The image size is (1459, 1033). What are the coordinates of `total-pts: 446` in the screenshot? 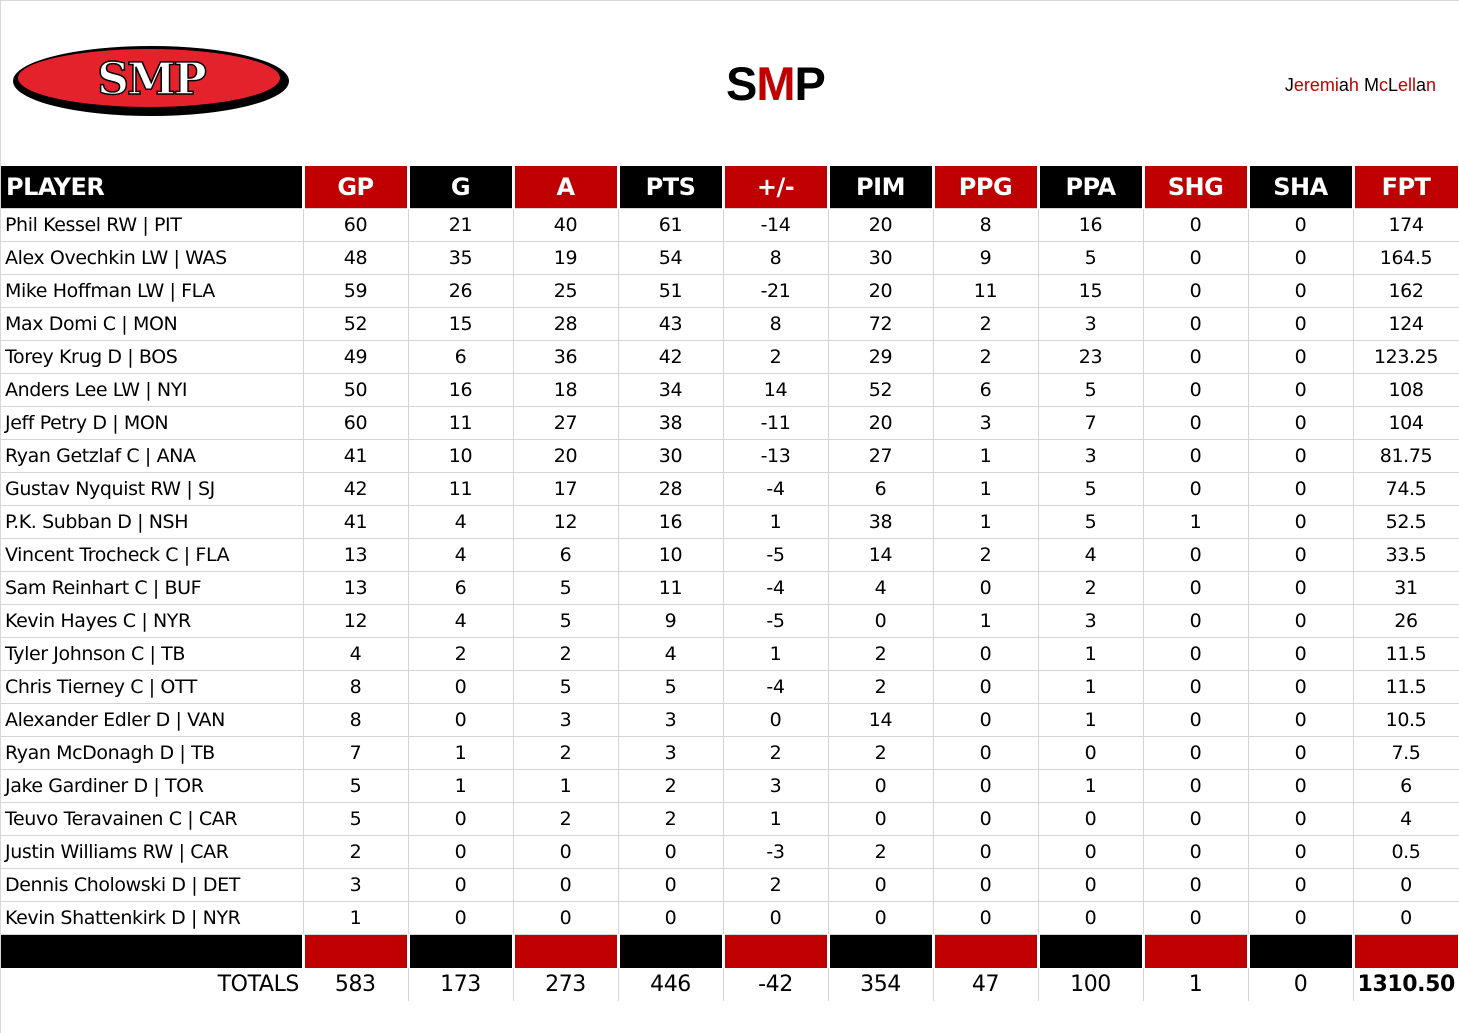 It's located at (671, 984).